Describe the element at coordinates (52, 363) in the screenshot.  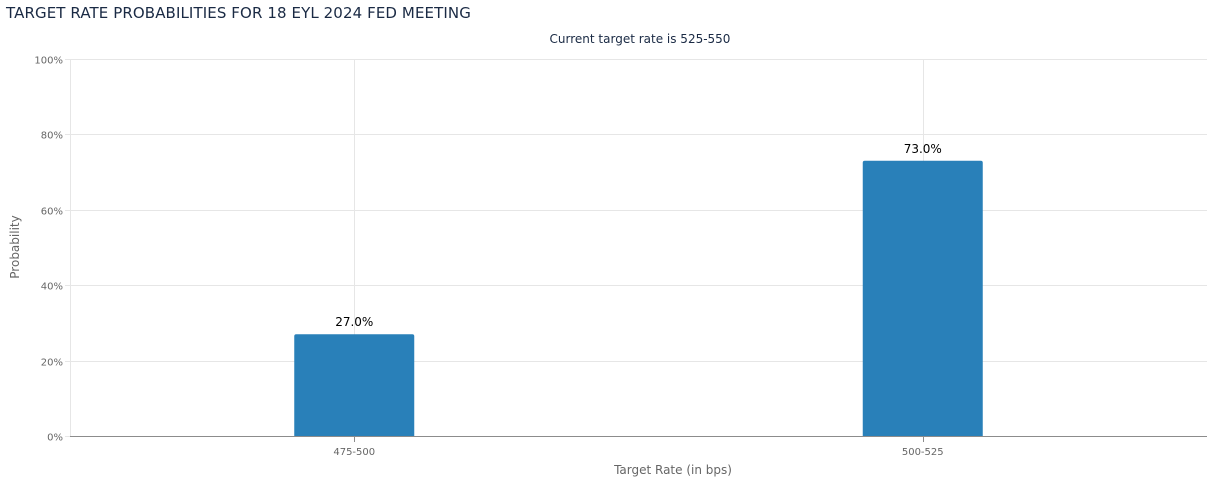
I see `y-tick-label: 20%` at that location.